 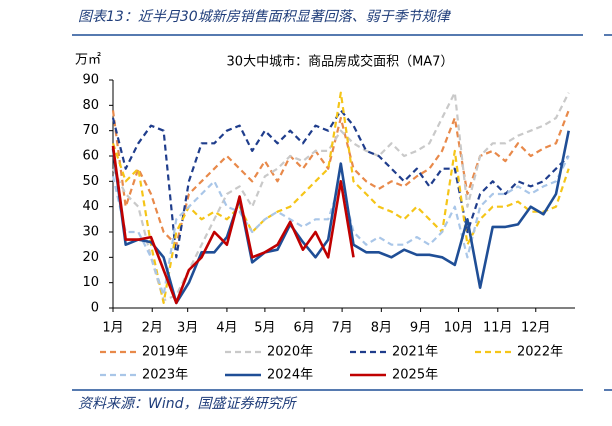 What do you see at coordinates (233, 225) in the screenshot?
I see `series-line` at bounding box center [233, 225].